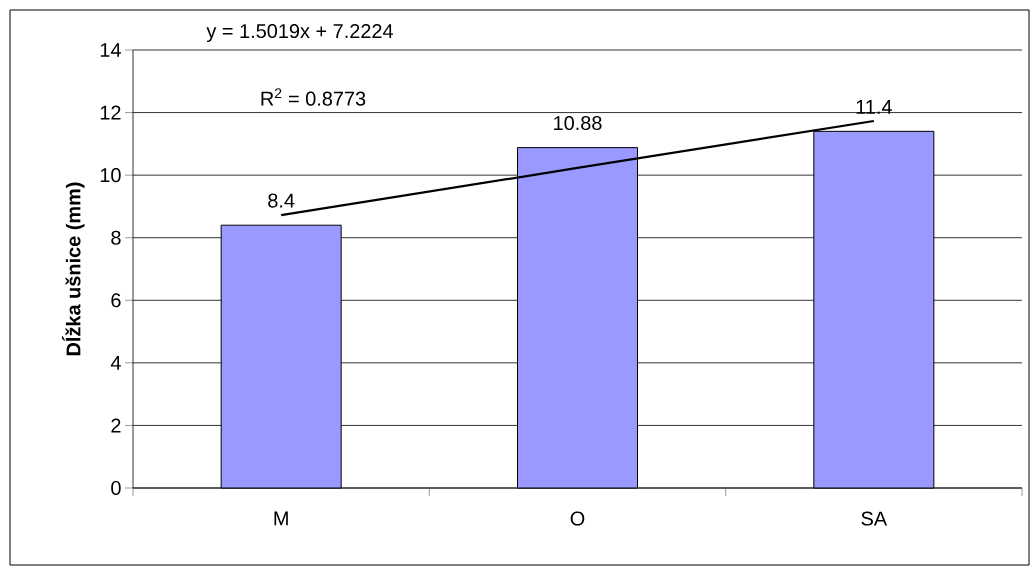 The width and height of the screenshot is (1030, 566). I want to click on data-label: 10.88, so click(578, 123).